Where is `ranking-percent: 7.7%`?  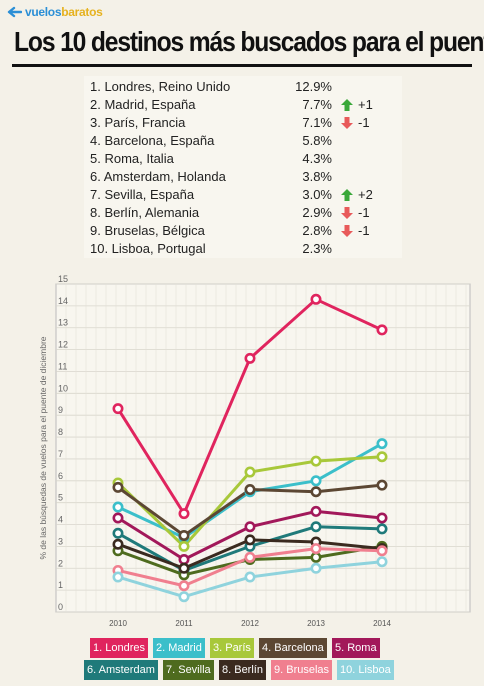
ranking-percent: 7.7% is located at coordinates (317, 104).